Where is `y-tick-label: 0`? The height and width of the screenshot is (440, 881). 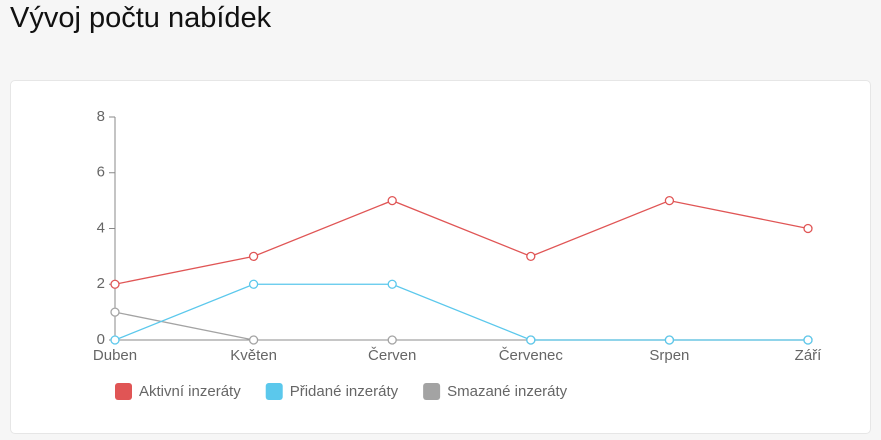 y-tick-label: 0 is located at coordinates (101, 339).